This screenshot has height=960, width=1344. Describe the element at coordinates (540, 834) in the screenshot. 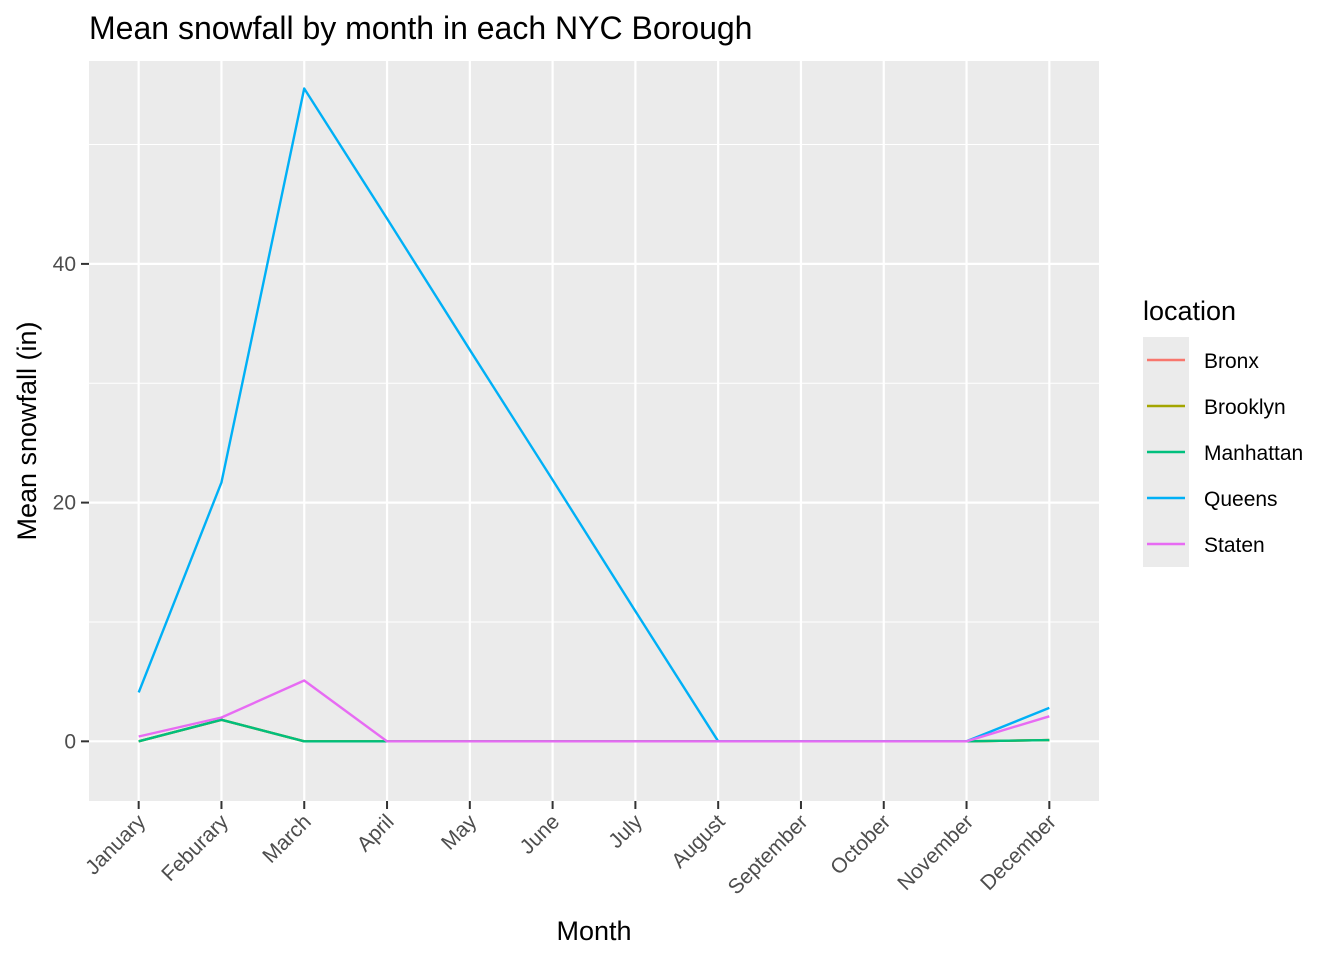

I see `x-tick-label: June` at that location.